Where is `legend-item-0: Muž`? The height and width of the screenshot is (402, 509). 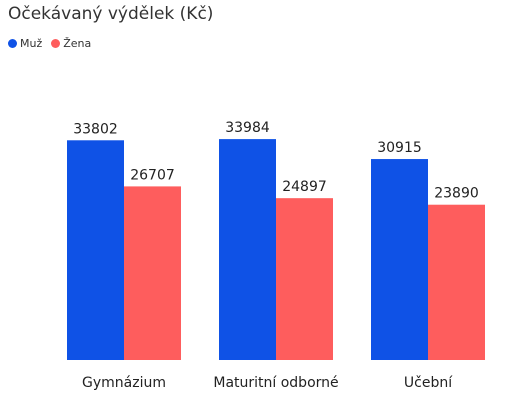
legend-item-0: Muž is located at coordinates (25, 43).